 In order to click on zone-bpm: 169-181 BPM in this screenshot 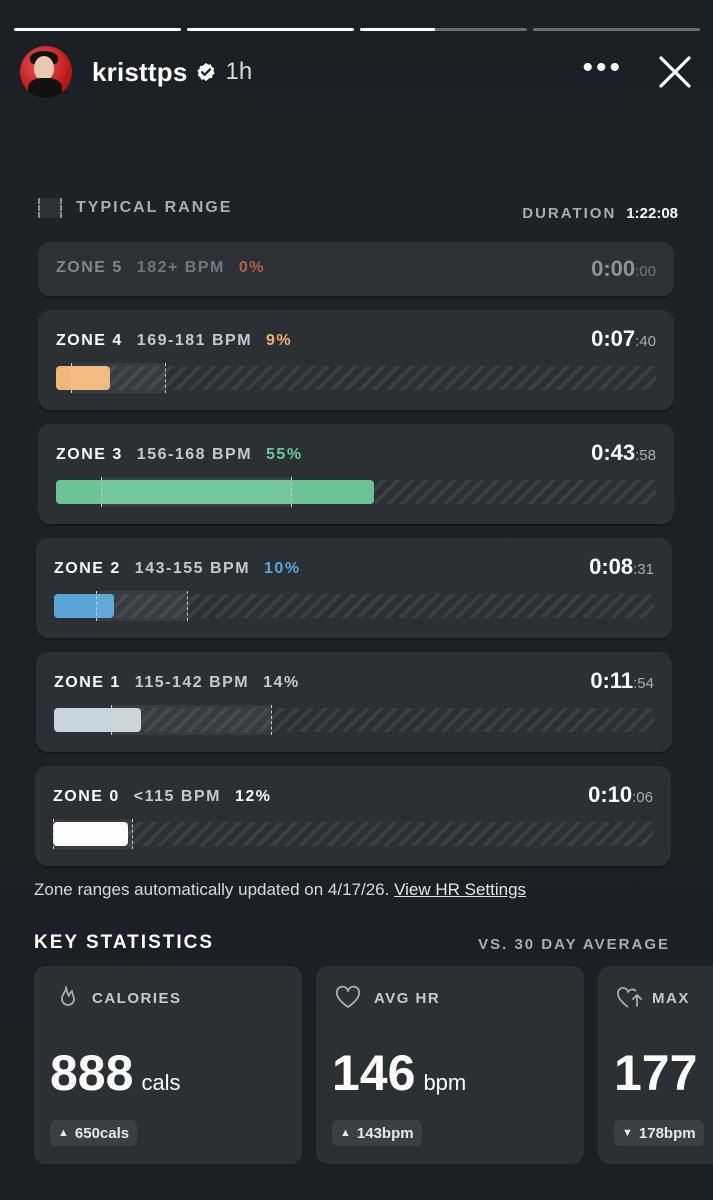, I will do `click(194, 340)`.